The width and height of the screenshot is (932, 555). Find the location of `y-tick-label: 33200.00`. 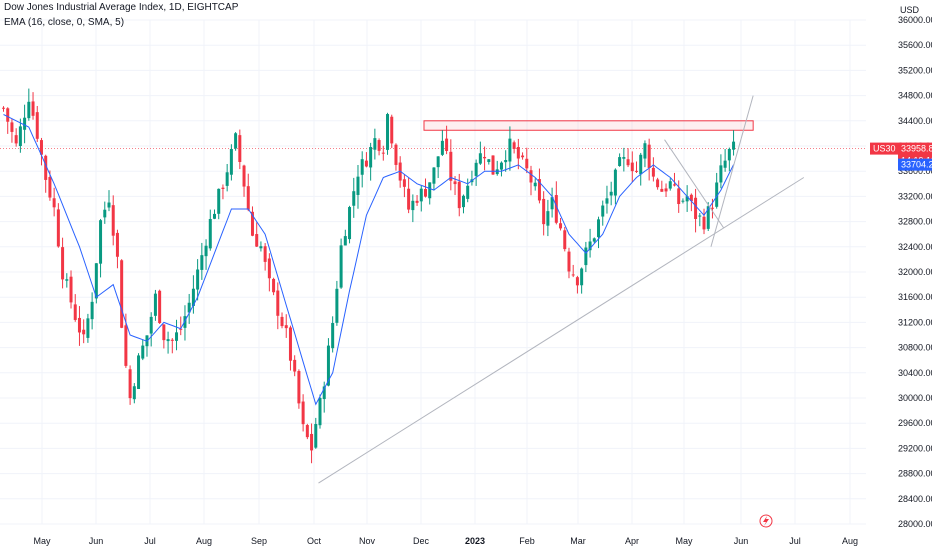

y-tick-label: 33200.00 is located at coordinates (915, 196).